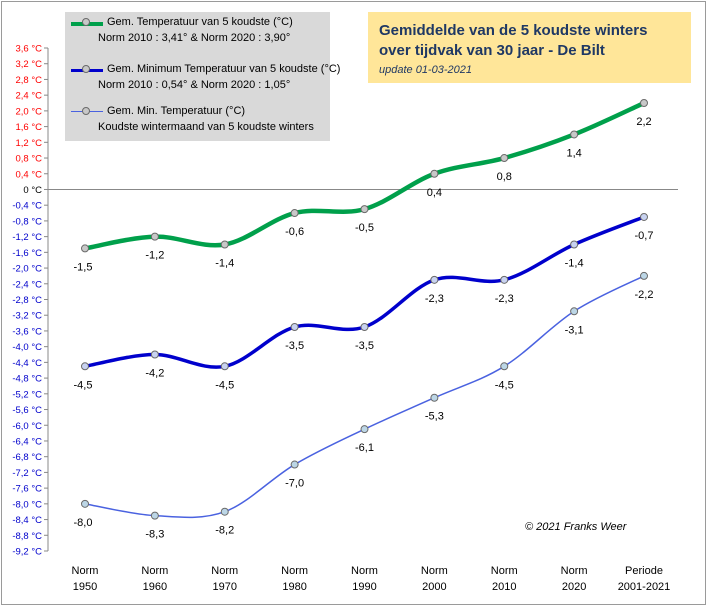 This screenshot has height=606, width=707. Describe the element at coordinates (27, 316) in the screenshot. I see `y-tick-label: -3,2 °C` at that location.